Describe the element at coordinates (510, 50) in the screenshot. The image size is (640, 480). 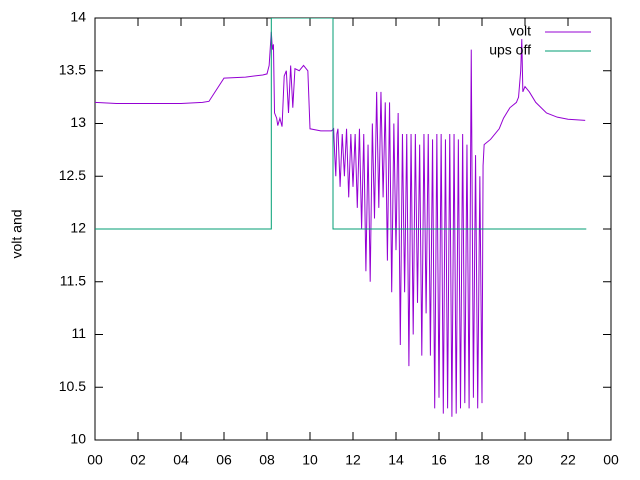
I see `legend-label: ups off` at that location.